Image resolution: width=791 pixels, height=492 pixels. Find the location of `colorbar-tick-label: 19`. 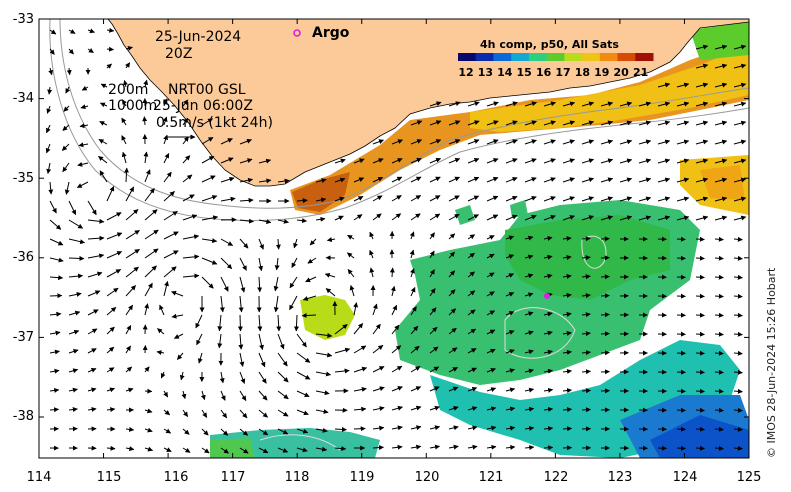

colorbar-tick-label: 19 is located at coordinates (602, 72).